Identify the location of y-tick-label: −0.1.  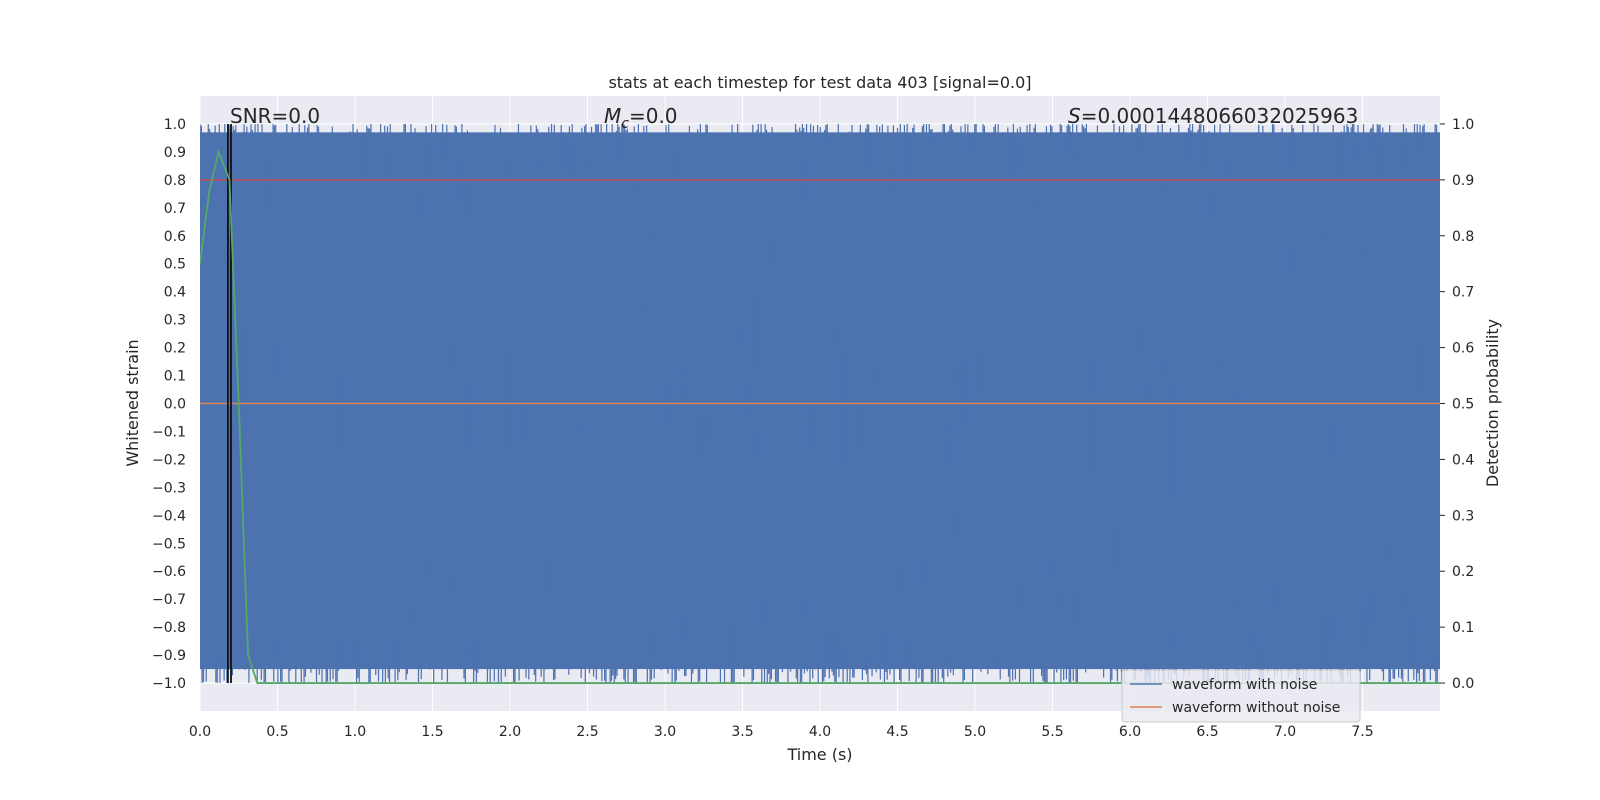
(169, 432).